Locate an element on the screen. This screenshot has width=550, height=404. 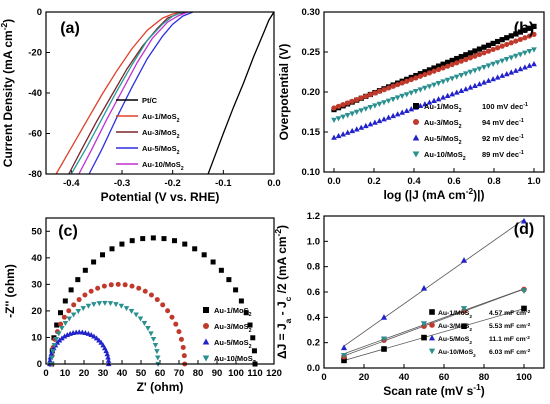
panel-c-ytick-label: 40 is located at coordinates (36, 258).